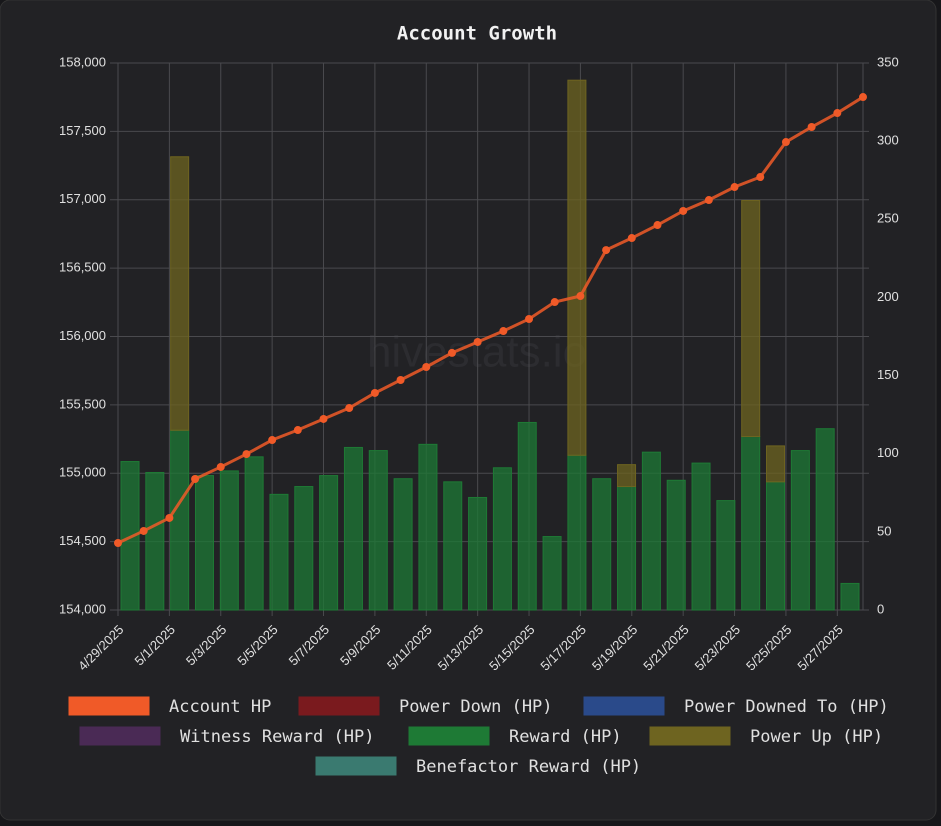  I want to click on y2-tick-label: 0, so click(880, 608).